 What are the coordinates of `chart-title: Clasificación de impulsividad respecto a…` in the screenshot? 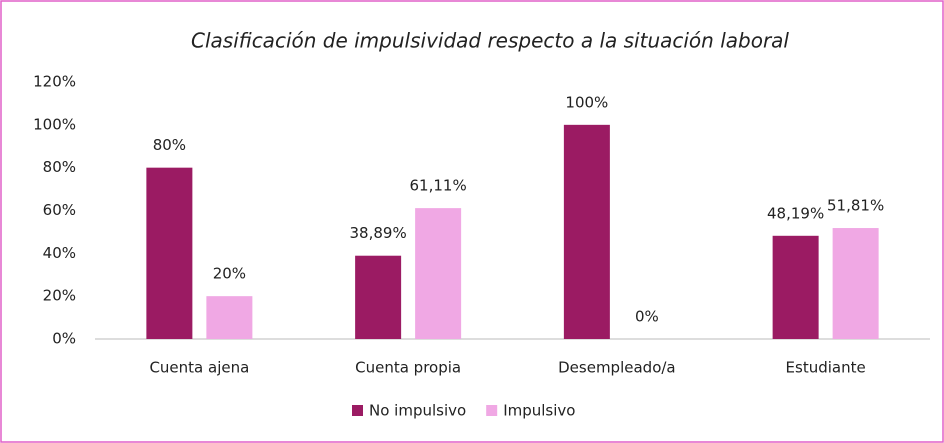 It's located at (490, 41).